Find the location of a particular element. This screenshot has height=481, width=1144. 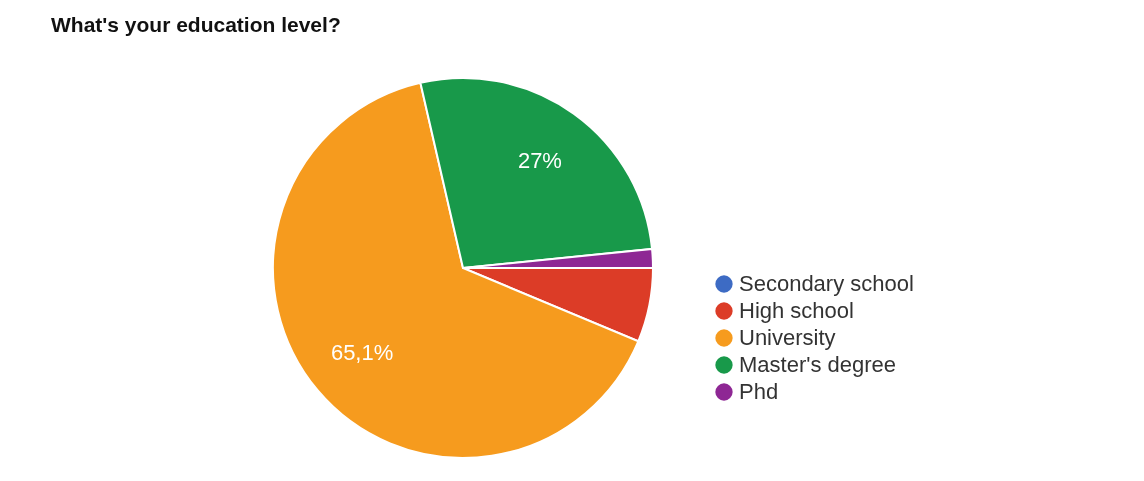

data-label: 27% is located at coordinates (539, 160).